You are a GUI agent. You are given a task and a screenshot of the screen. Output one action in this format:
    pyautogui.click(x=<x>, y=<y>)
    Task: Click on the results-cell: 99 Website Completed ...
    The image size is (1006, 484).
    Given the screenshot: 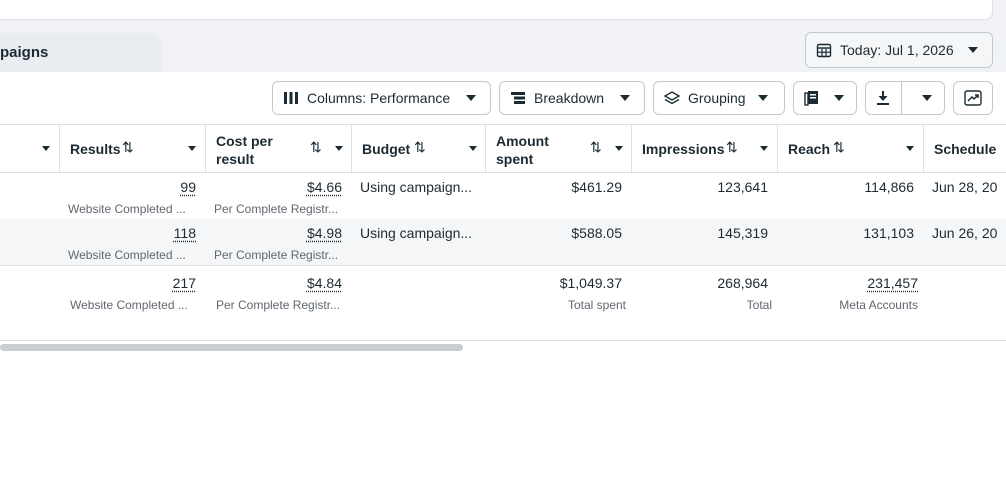 What is the action you would take?
    pyautogui.click(x=133, y=196)
    